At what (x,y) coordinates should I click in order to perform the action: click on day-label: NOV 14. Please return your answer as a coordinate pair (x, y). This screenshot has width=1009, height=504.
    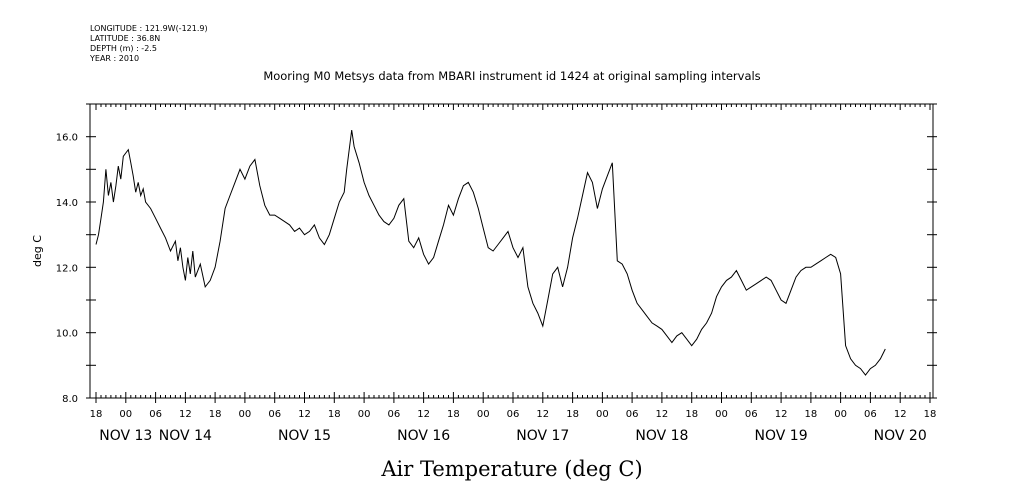
    Looking at the image, I should click on (185, 436).